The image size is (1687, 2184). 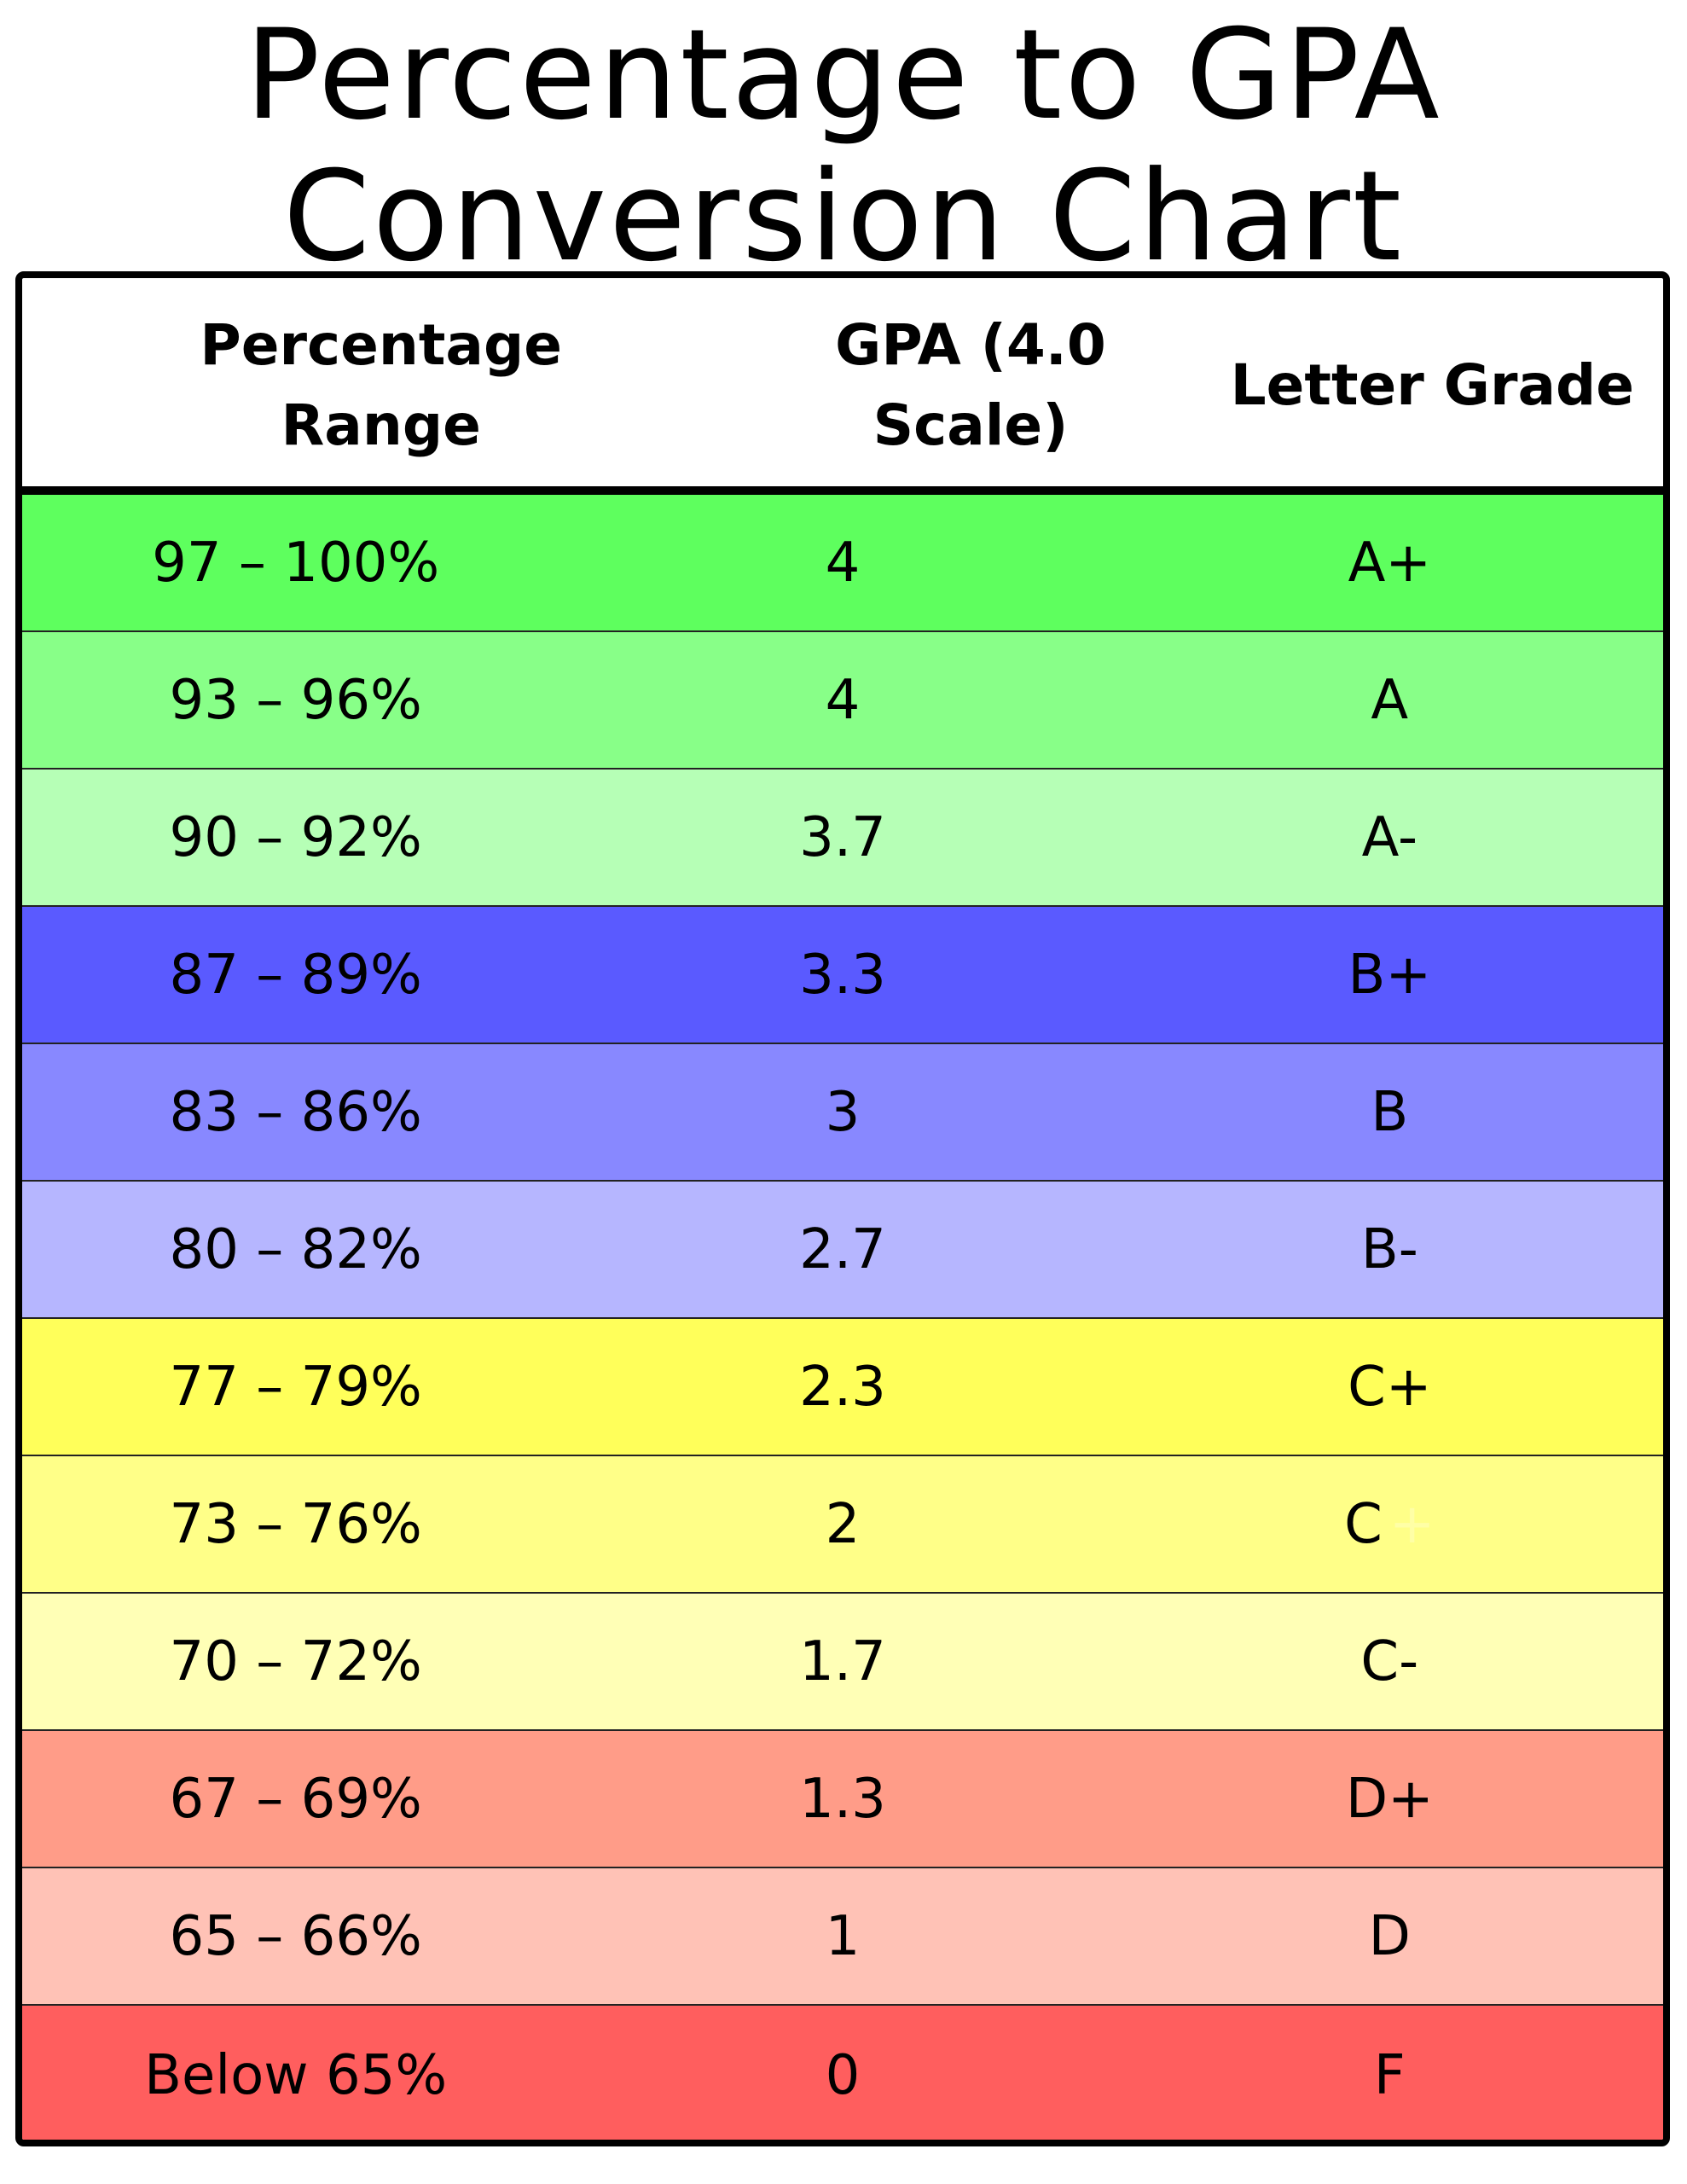 What do you see at coordinates (843, 216) in the screenshot?
I see `title-line-2: Conversion Chart` at bounding box center [843, 216].